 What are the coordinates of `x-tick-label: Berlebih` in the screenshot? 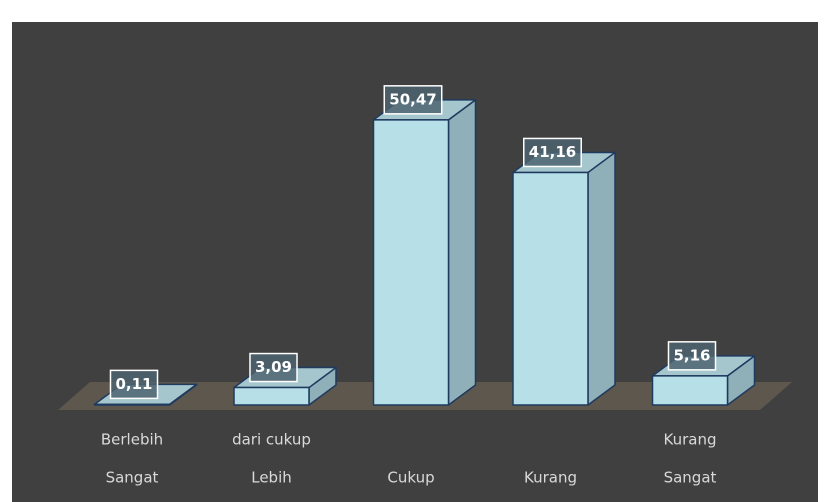 It's located at (132, 440).